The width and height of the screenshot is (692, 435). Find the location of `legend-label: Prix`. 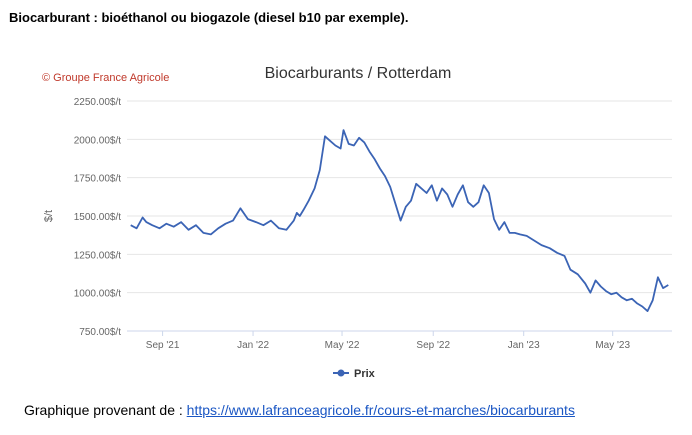

legend-label: Prix is located at coordinates (365, 374).